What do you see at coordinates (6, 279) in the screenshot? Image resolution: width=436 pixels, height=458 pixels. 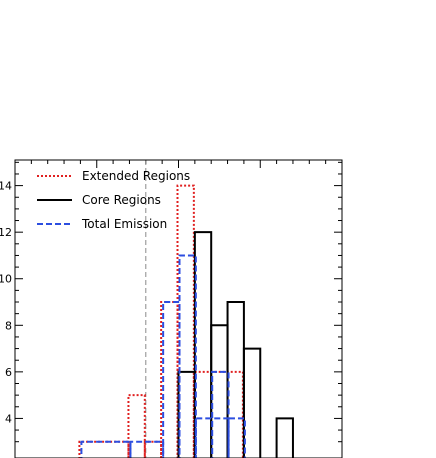 I see `y-tick-label: 10` at bounding box center [6, 279].